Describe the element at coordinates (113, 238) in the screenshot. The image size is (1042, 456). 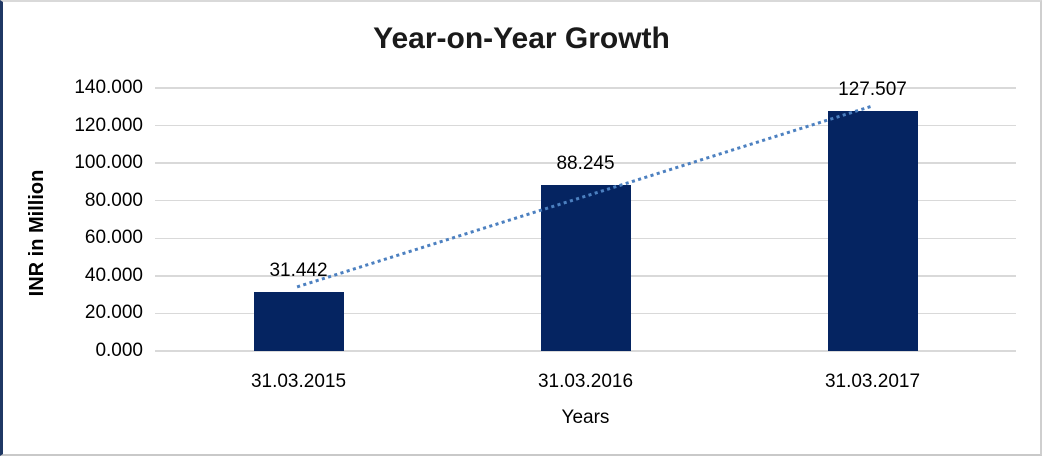
I see `y-tick-label: 60.000` at that location.